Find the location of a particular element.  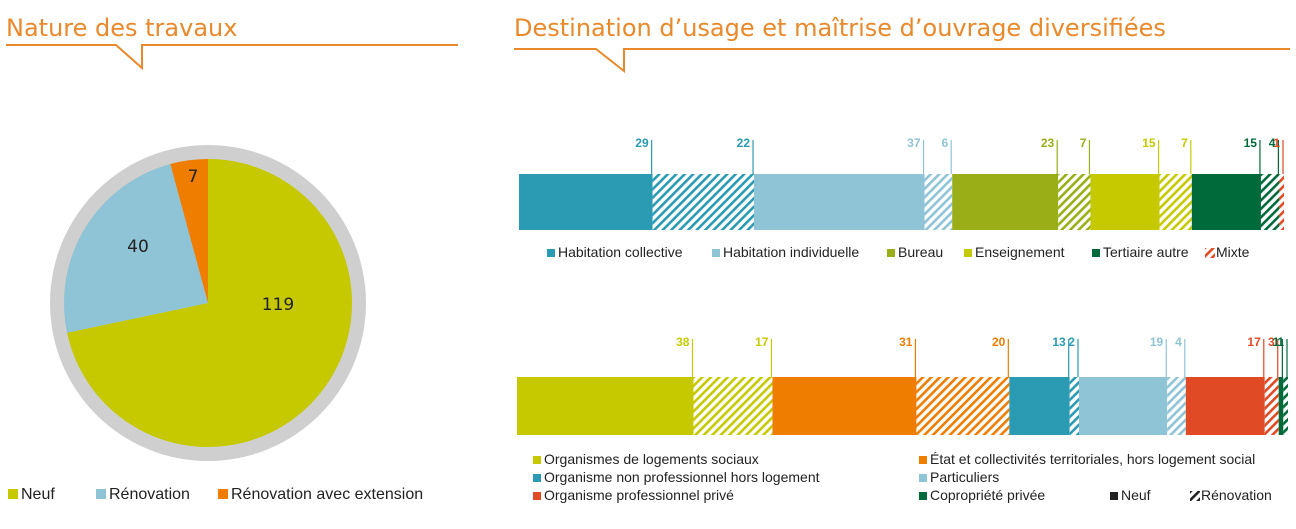

left-title: Nature des travaux is located at coordinates (122, 28).